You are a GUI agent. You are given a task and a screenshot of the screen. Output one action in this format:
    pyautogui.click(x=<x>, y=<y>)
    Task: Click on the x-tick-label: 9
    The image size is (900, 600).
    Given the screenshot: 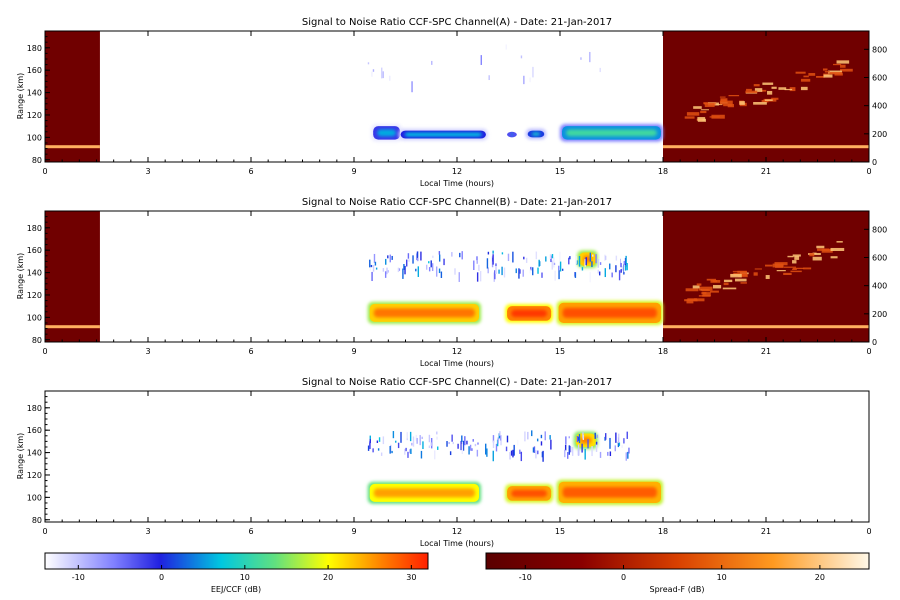 What is the action you would take?
    pyautogui.click(x=353, y=531)
    